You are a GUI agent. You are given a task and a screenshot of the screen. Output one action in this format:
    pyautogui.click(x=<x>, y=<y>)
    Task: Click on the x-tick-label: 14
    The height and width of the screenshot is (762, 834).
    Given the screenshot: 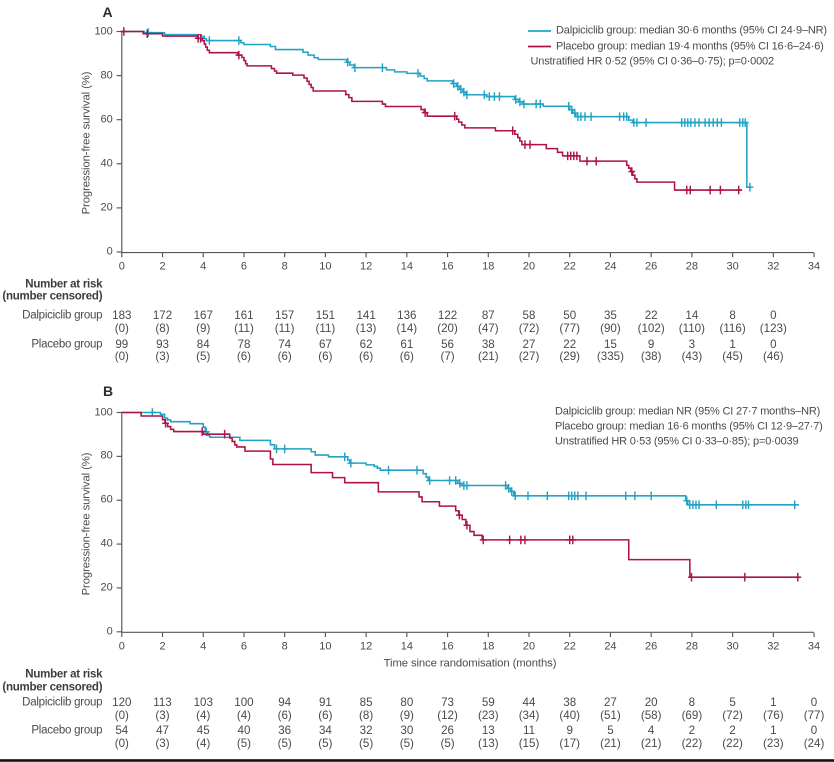 What is the action you would take?
    pyautogui.click(x=406, y=266)
    